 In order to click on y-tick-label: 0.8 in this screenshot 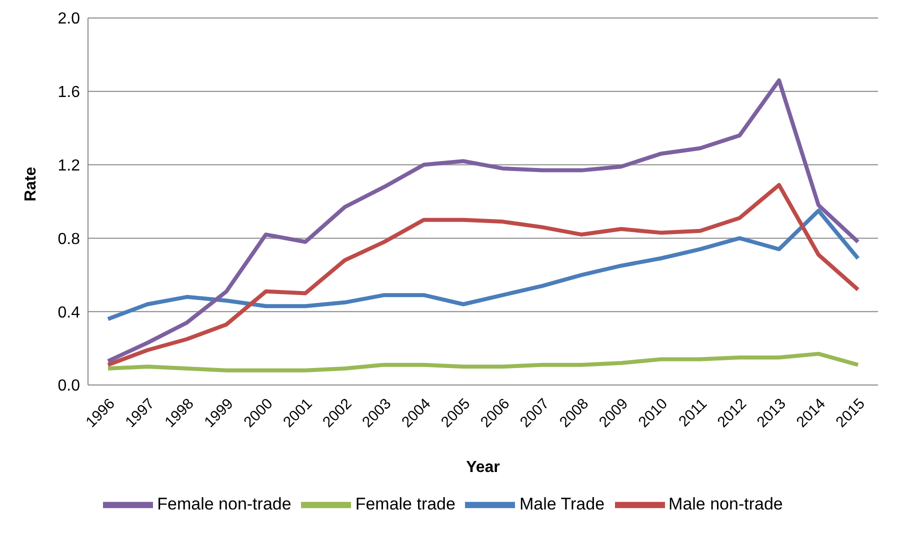, I will do `click(69, 239)`.